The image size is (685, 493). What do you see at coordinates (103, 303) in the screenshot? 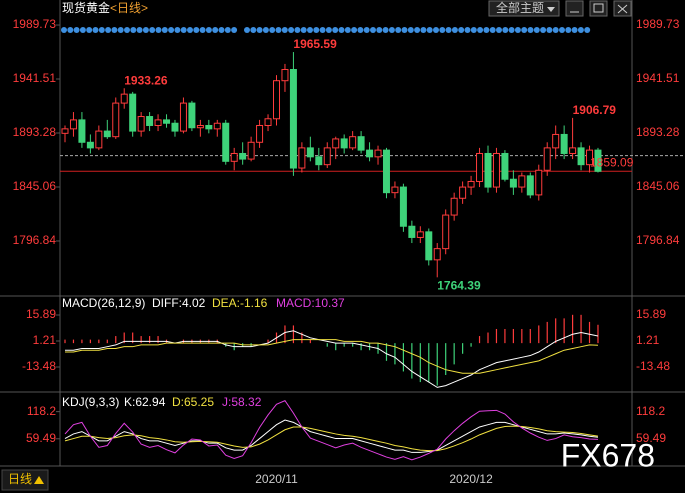
I see `indicator-label: MACD(26,12,9)` at bounding box center [103, 303].